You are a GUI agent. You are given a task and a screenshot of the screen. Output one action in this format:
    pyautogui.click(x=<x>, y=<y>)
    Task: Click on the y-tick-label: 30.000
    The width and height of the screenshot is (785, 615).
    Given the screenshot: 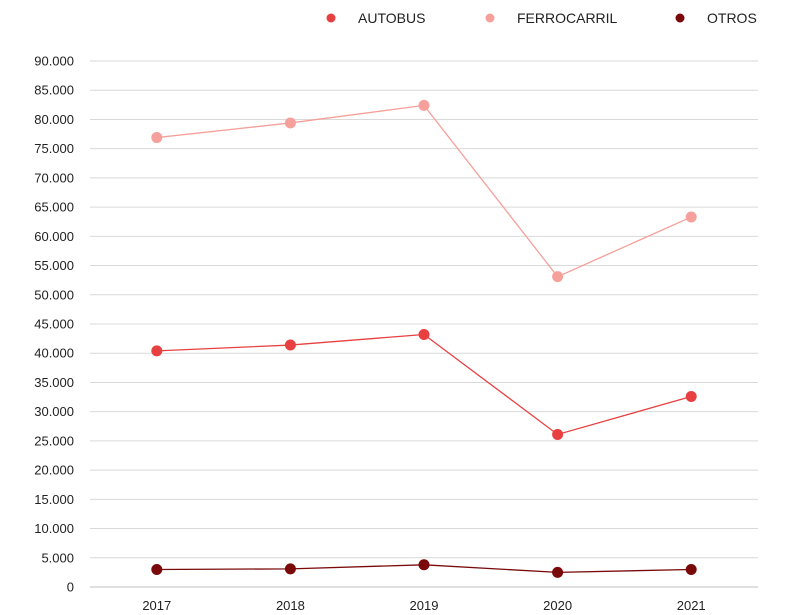 What is the action you would take?
    pyautogui.click(x=54, y=411)
    